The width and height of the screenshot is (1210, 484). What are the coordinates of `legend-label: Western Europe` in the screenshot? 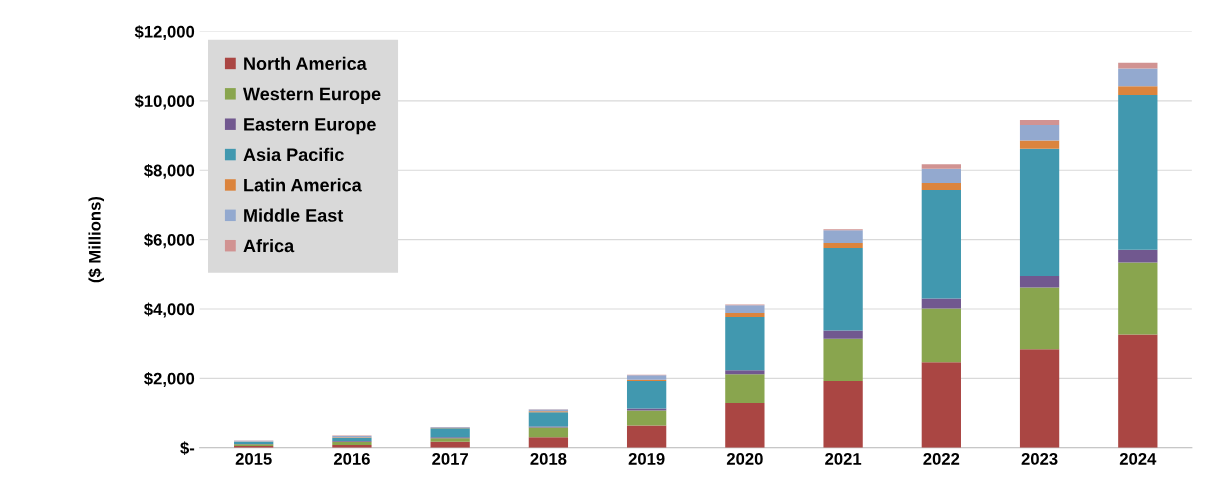 It's located at (312, 95).